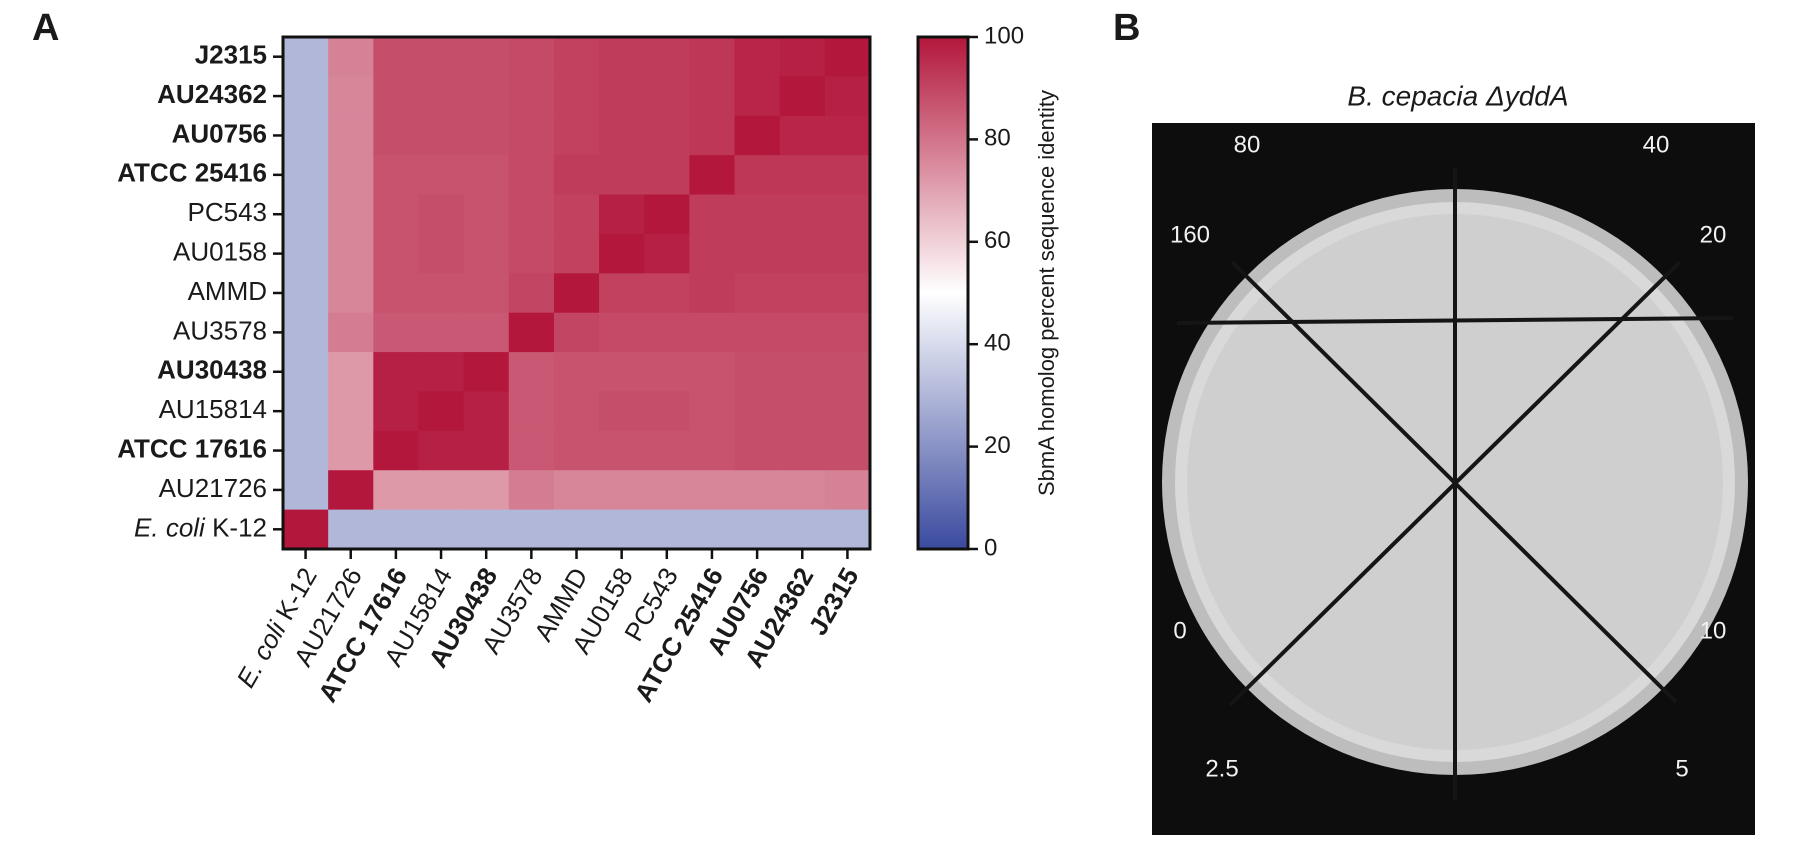 Image resolution: width=1800 pixels, height=854 pixels. Describe the element at coordinates (192, 448) in the screenshot. I see `y-tick-label: ATCC 17616` at that location.